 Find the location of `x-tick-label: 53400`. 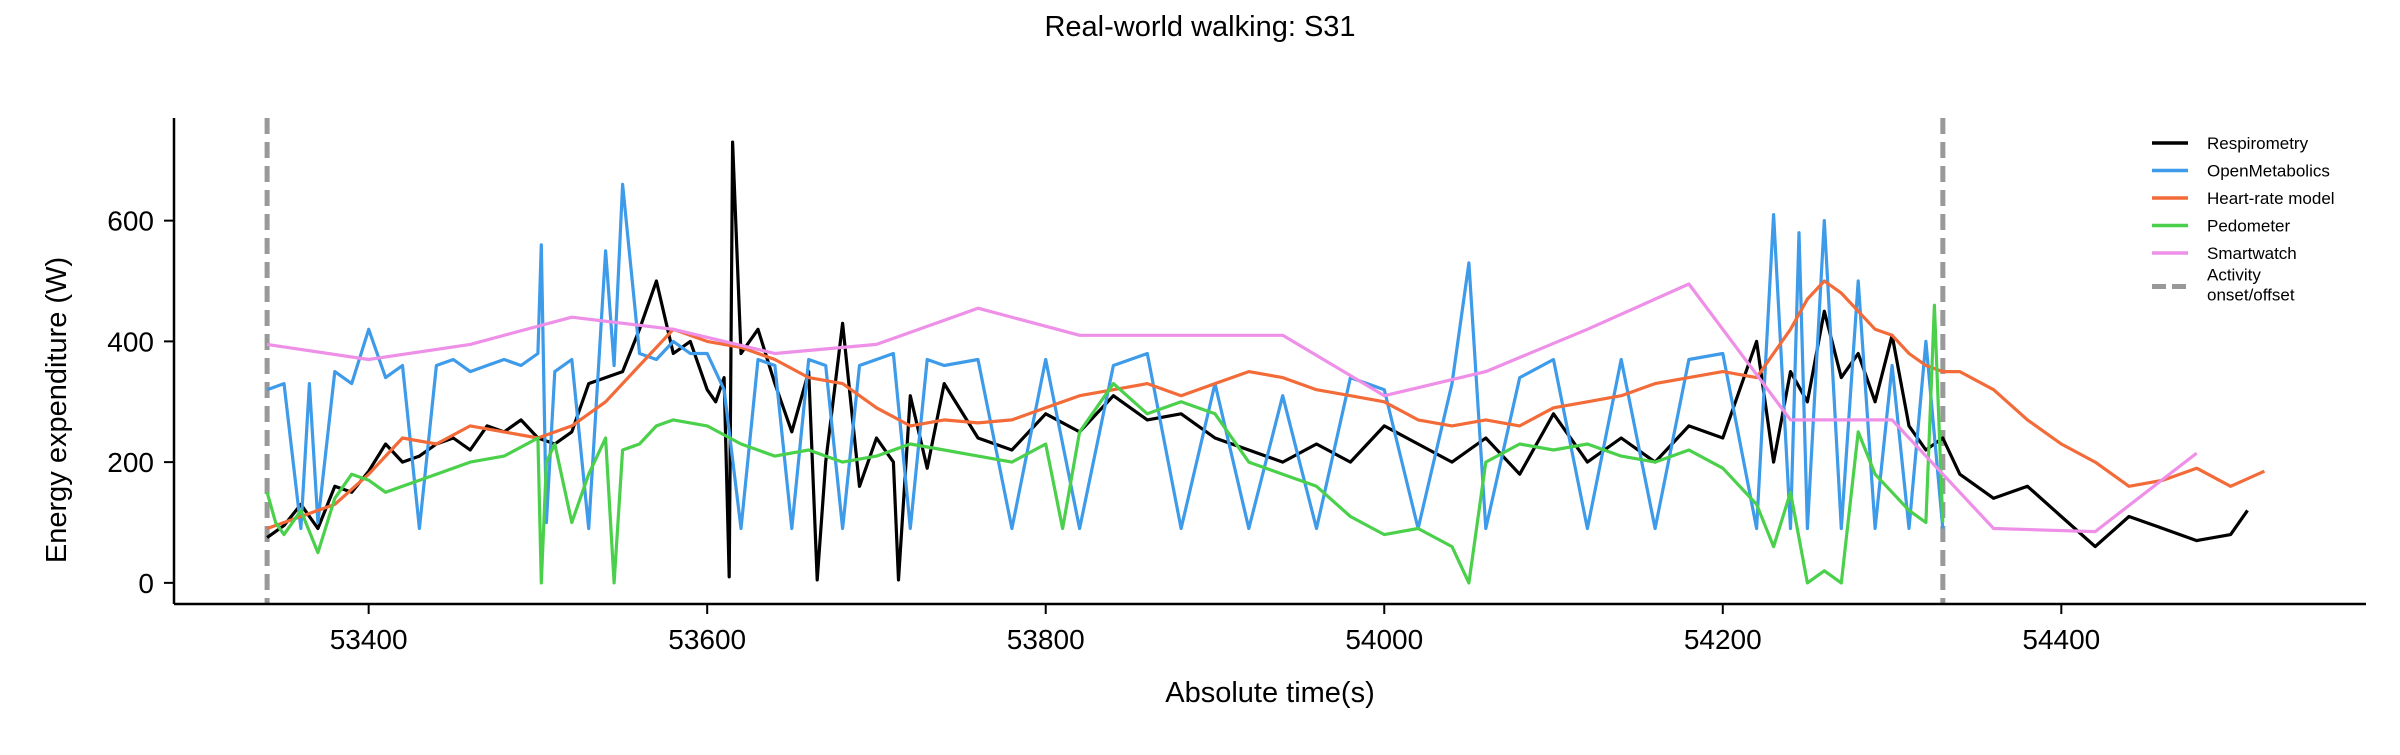

x-tick-label: 53400 is located at coordinates (369, 639).